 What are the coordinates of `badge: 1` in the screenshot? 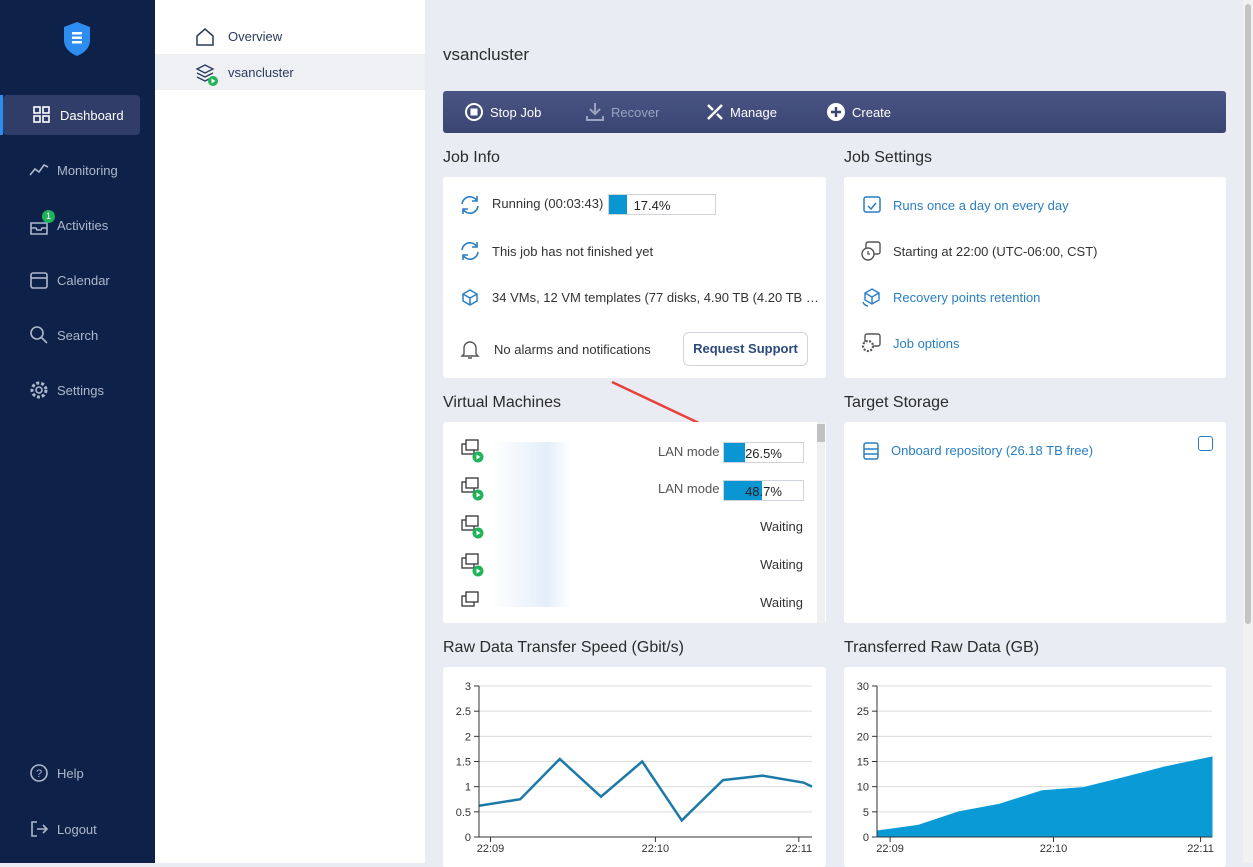 It's located at (48, 216).